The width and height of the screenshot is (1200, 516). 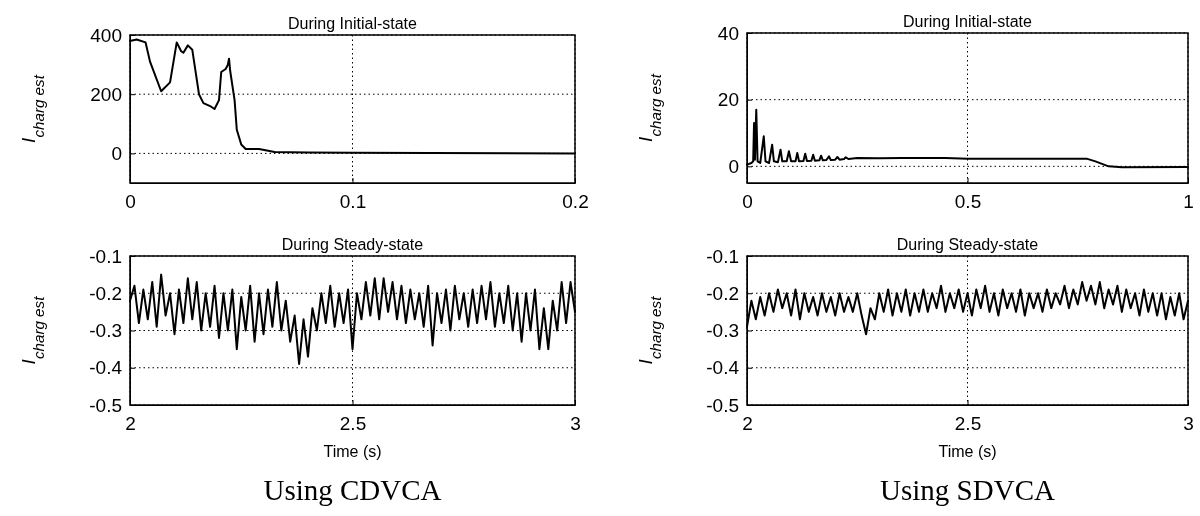 What do you see at coordinates (575, 202) in the screenshot?
I see `x-tick-label: 0.2` at bounding box center [575, 202].